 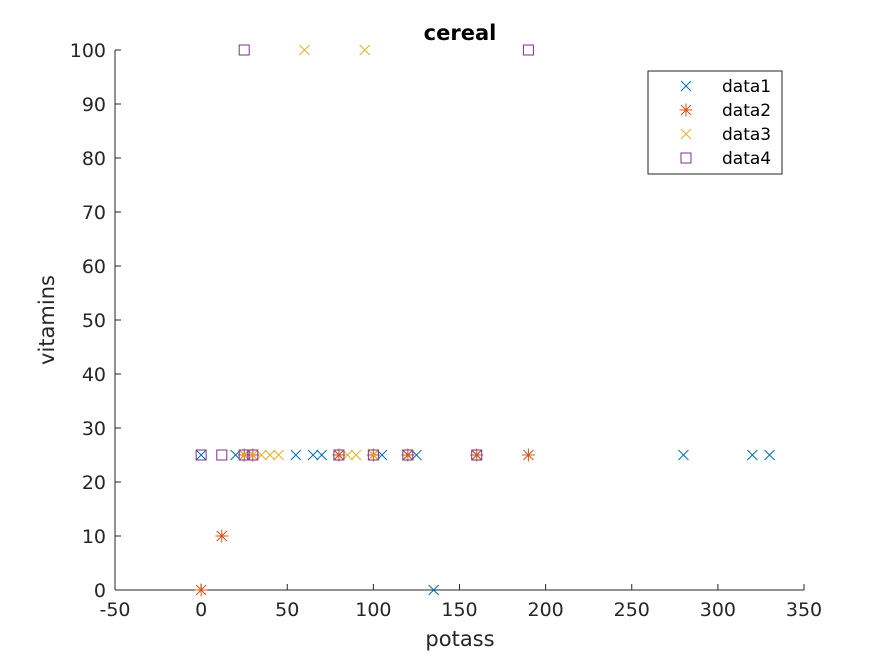 I want to click on legend-item: data3, so click(x=725, y=135).